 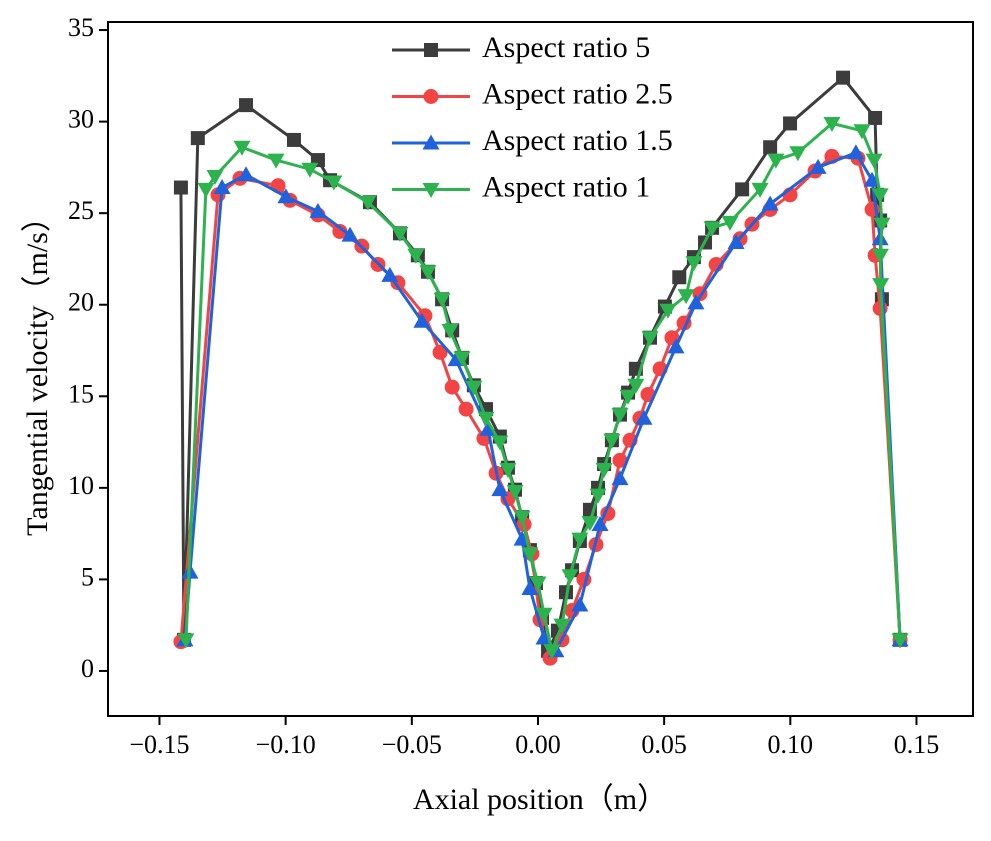 I want to click on y-axis-title: Tangential velocity（m/s）, so click(x=37, y=369).